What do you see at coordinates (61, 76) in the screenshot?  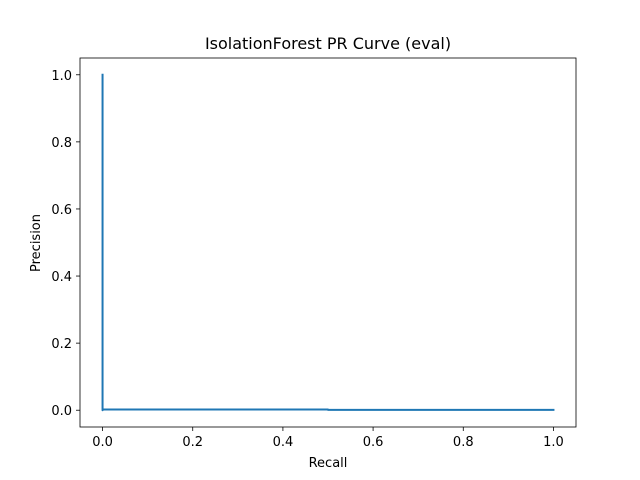 I see `y-tick-label: 1.0` at bounding box center [61, 76].